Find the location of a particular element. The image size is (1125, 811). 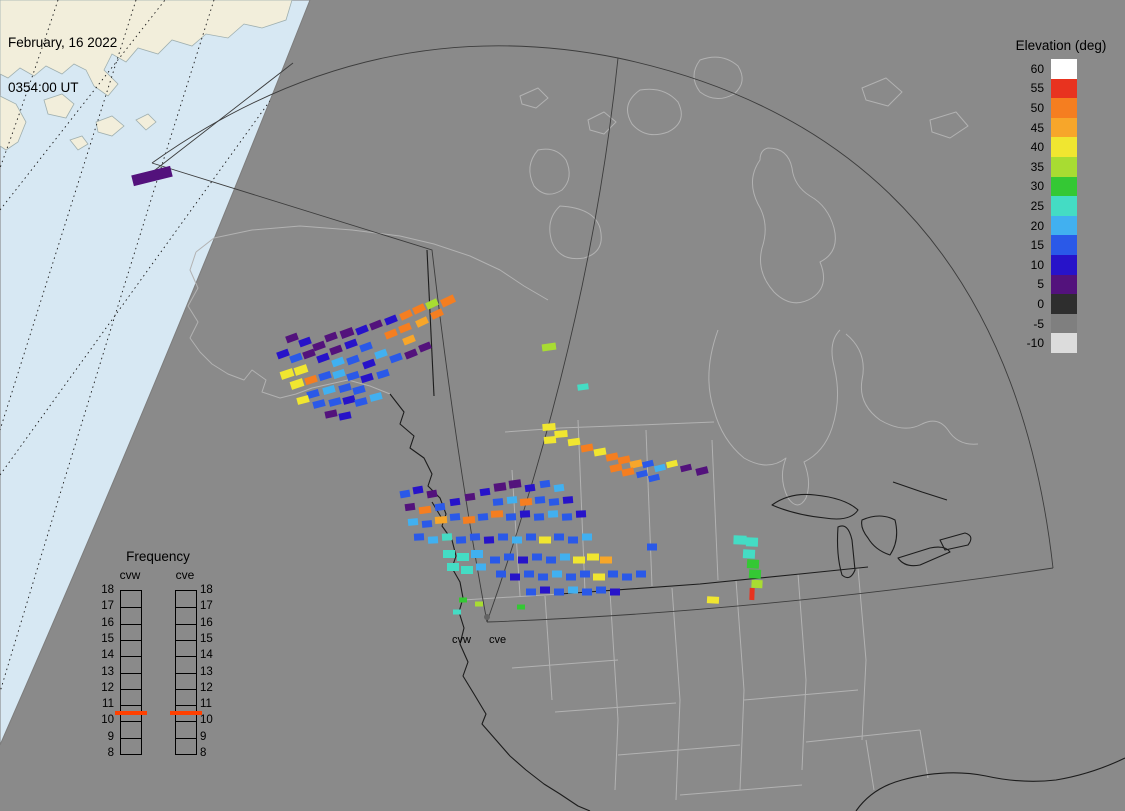

frequency-tick-label: 16 is located at coordinates (107, 622).